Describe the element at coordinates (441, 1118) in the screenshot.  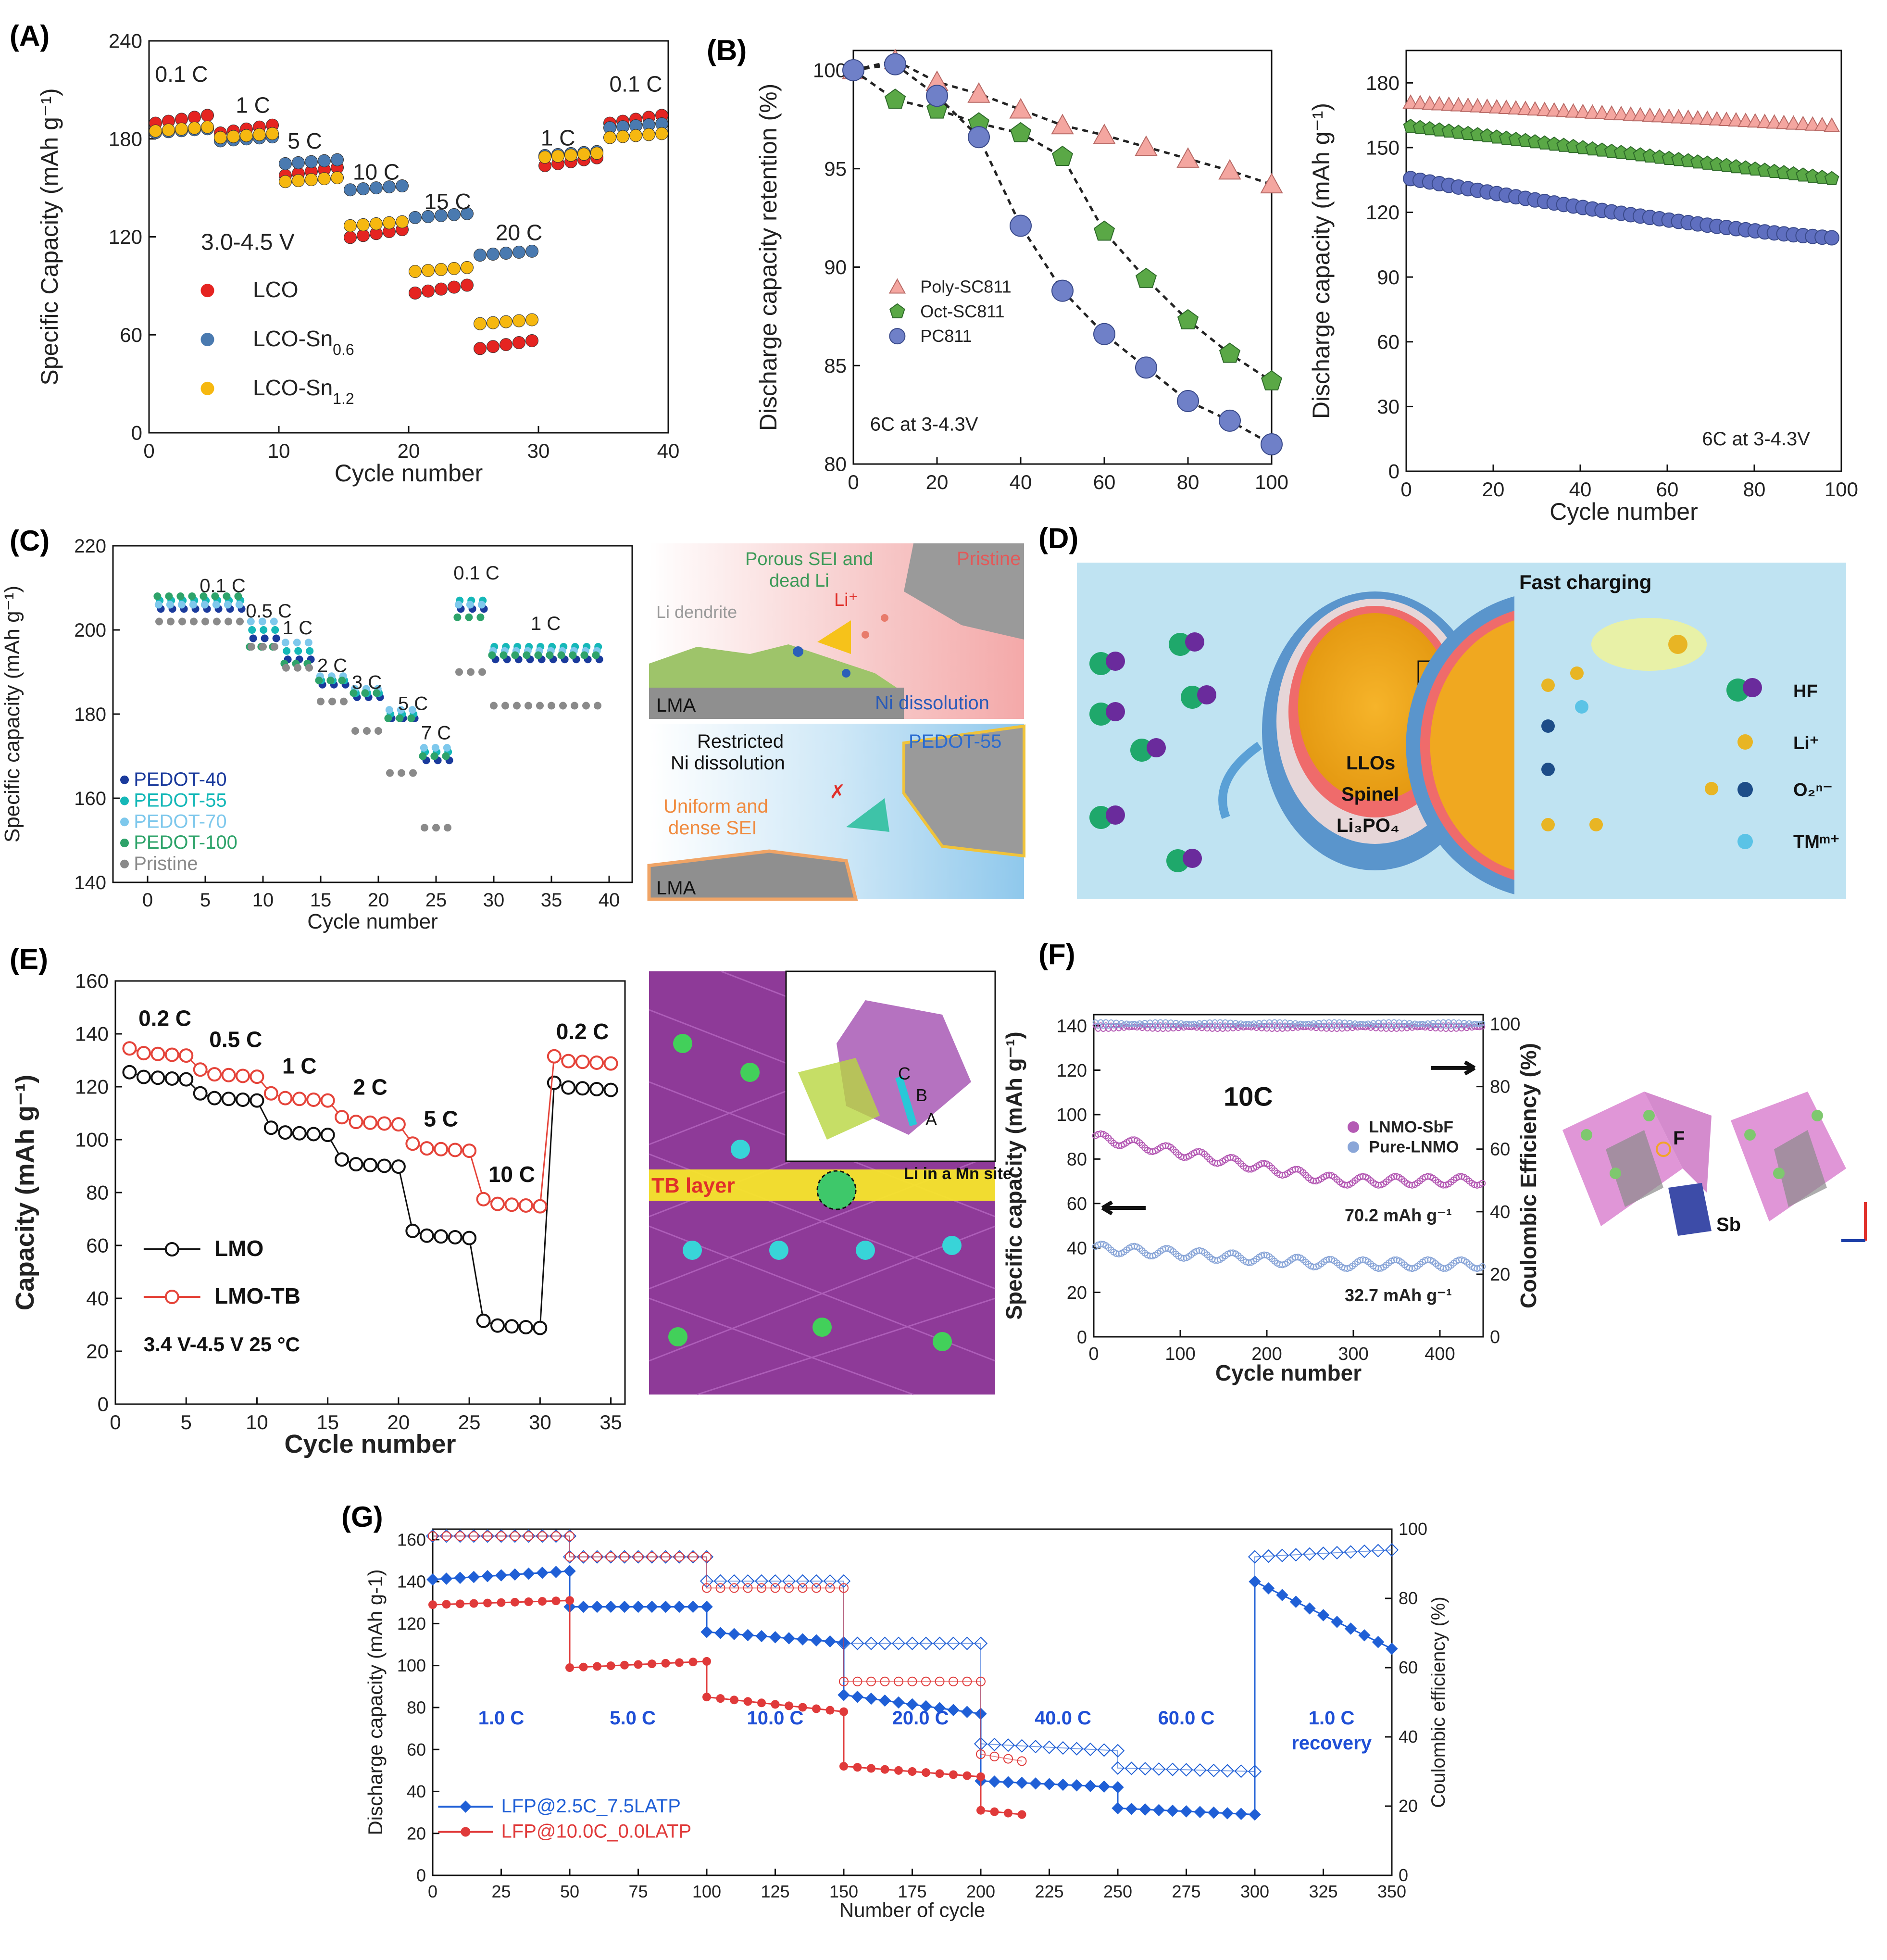
I see `rate-label: 5 C` at that location.